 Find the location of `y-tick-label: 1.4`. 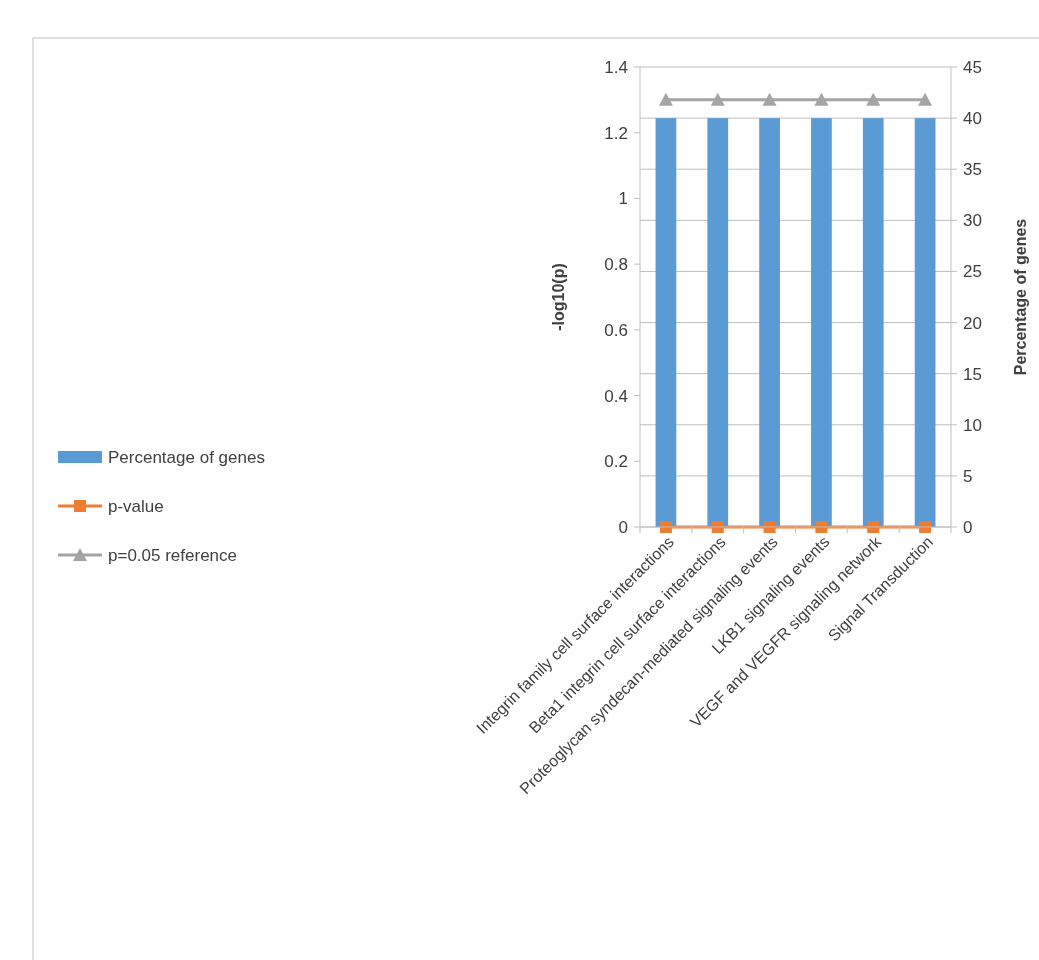

y-tick-label: 1.4 is located at coordinates (616, 67).